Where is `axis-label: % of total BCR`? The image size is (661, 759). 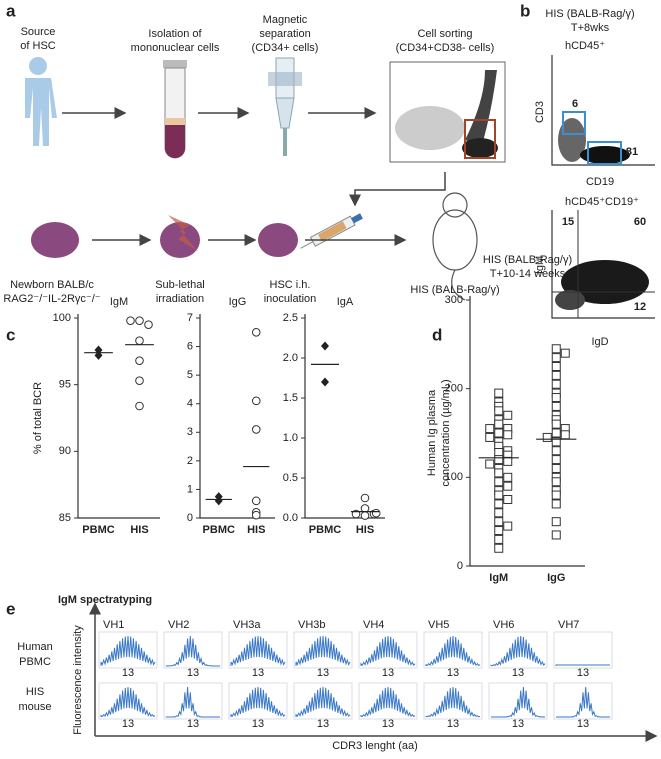
axis-label: % of total BCR is located at coordinates (38, 418).